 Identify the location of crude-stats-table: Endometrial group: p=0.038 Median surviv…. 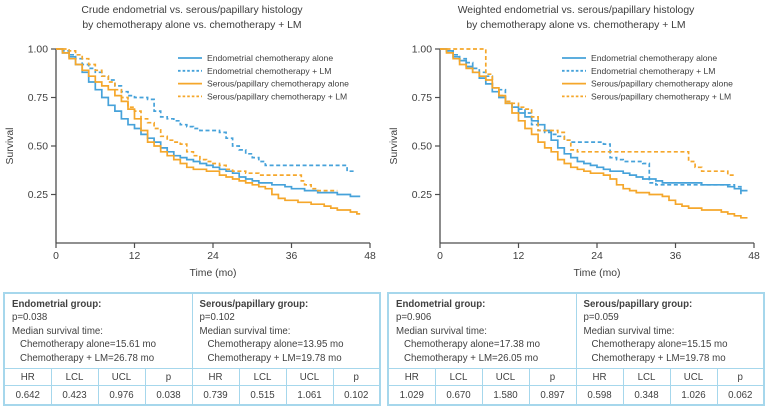
(192, 349).